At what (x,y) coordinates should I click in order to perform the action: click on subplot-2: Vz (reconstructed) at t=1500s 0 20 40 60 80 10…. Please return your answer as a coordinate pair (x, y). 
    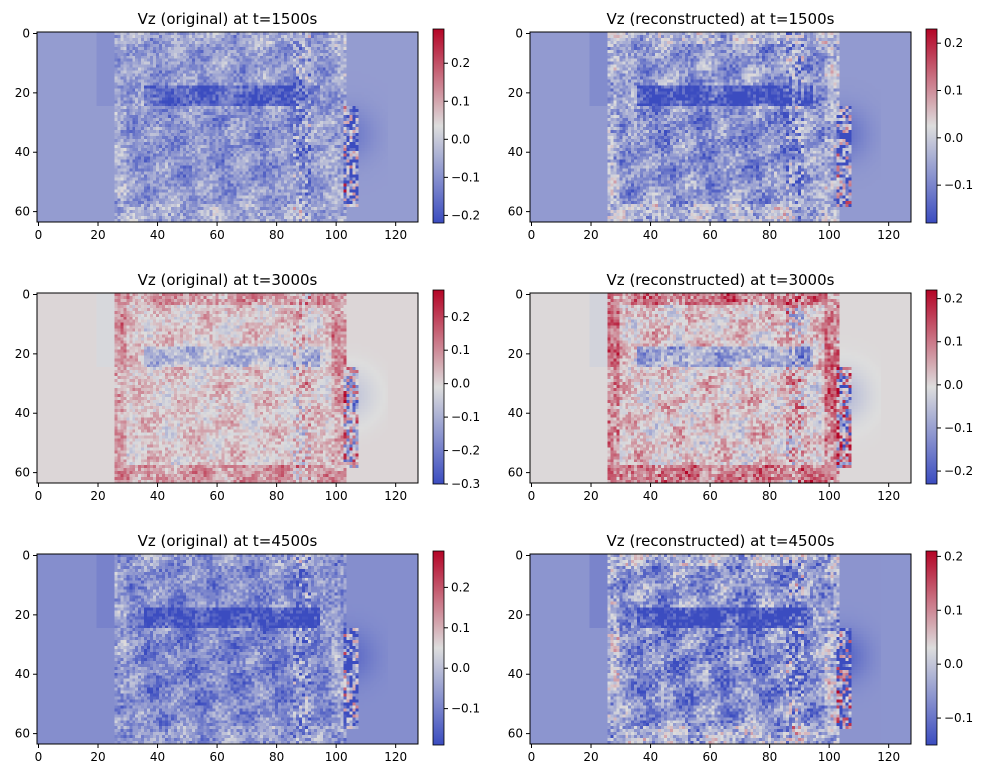
    Looking at the image, I should click on (740, 126).